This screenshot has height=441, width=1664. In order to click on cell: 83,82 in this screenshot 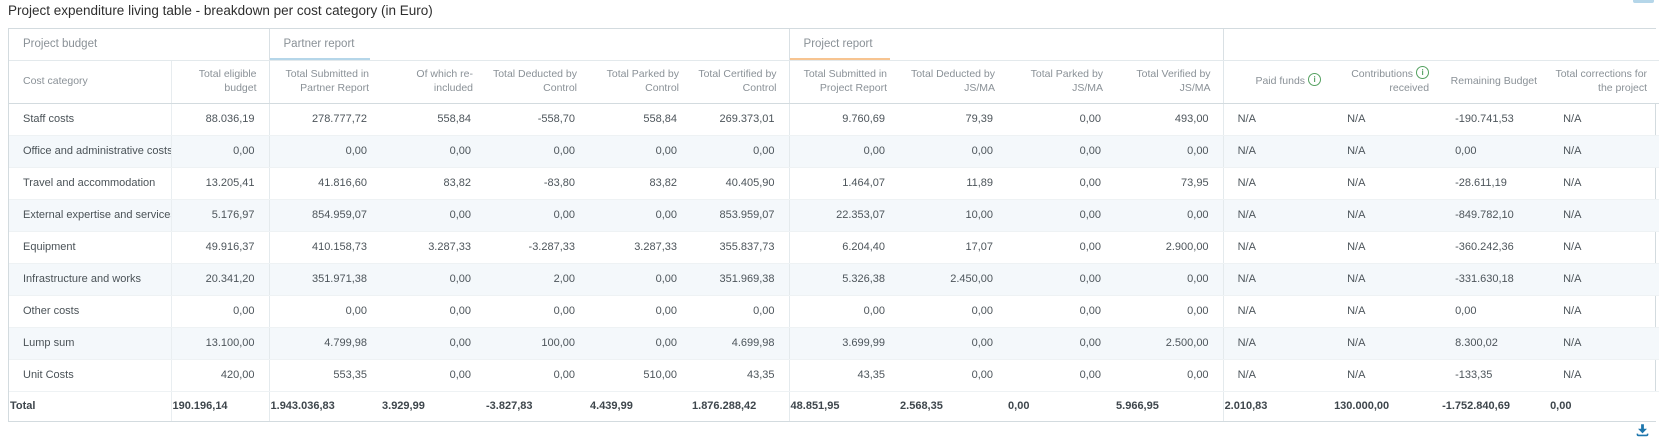, I will do `click(433, 183)`.